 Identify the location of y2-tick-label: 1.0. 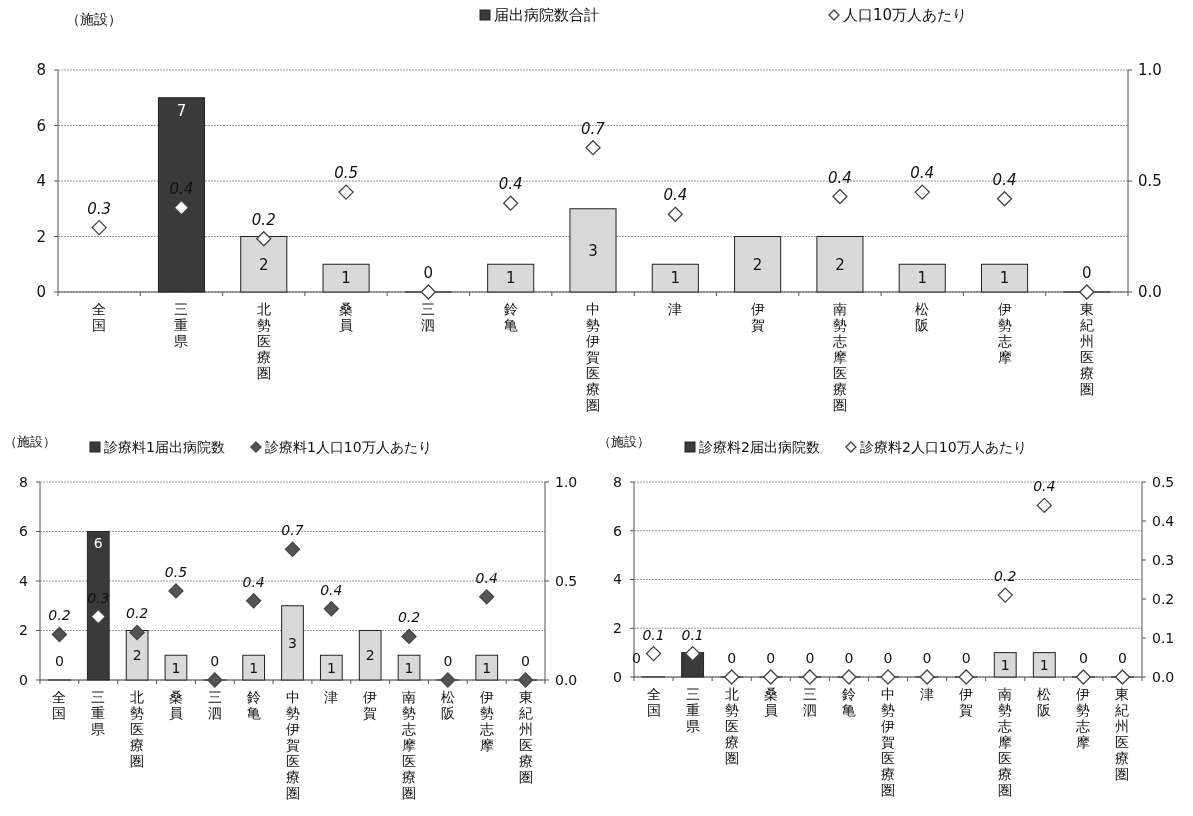
(1150, 70).